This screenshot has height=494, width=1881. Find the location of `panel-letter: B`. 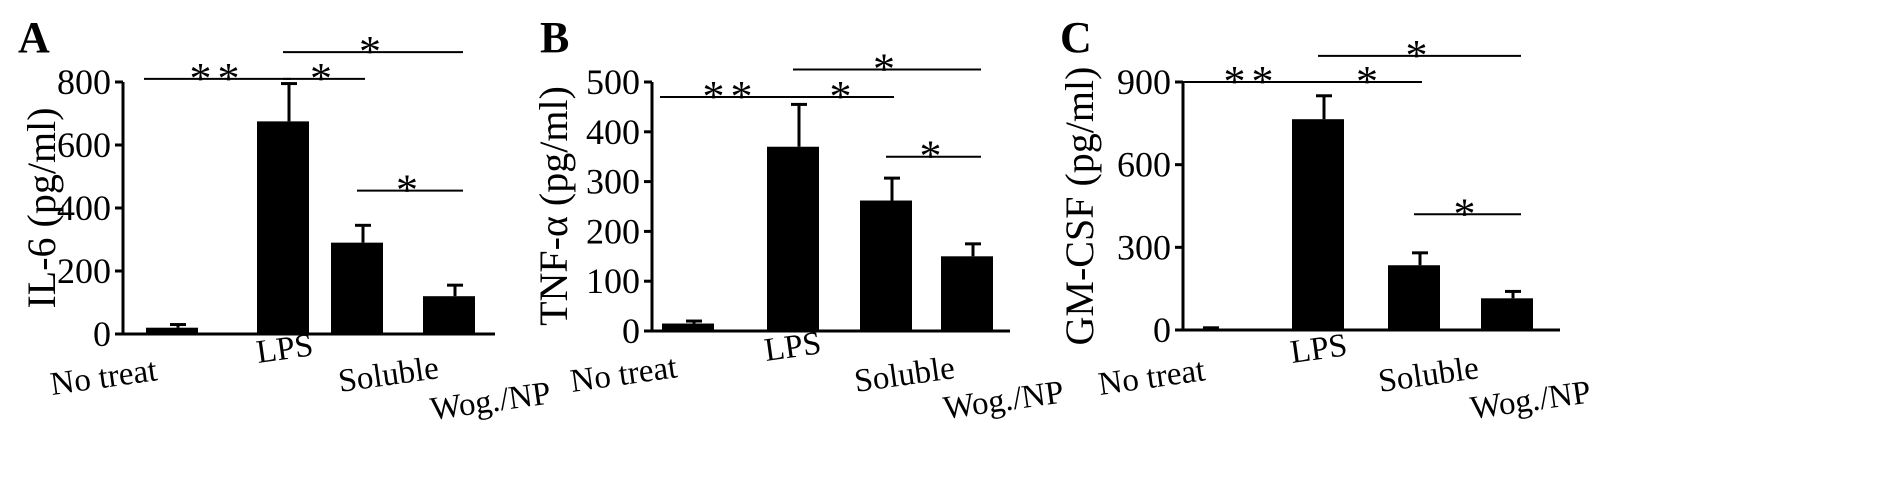

panel-letter: B is located at coordinates (554, 37).